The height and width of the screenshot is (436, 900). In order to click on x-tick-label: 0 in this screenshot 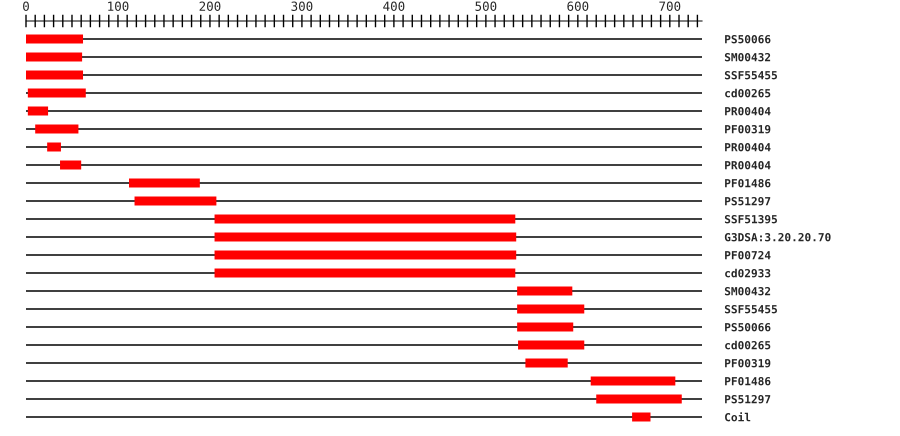, I will do `click(26, 6)`.